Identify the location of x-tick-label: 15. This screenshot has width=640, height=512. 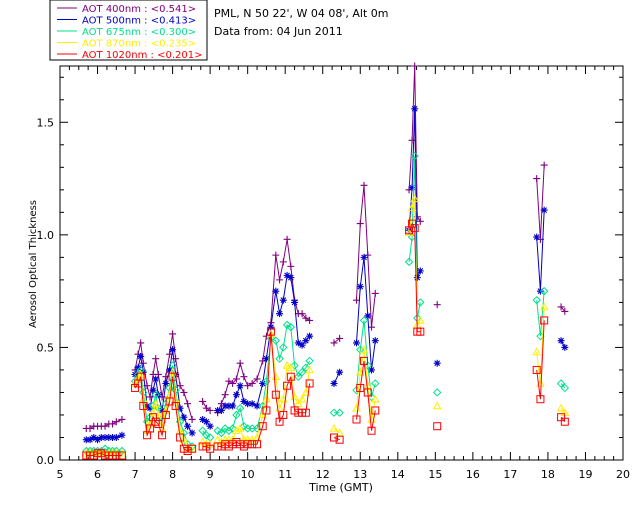
(435, 474).